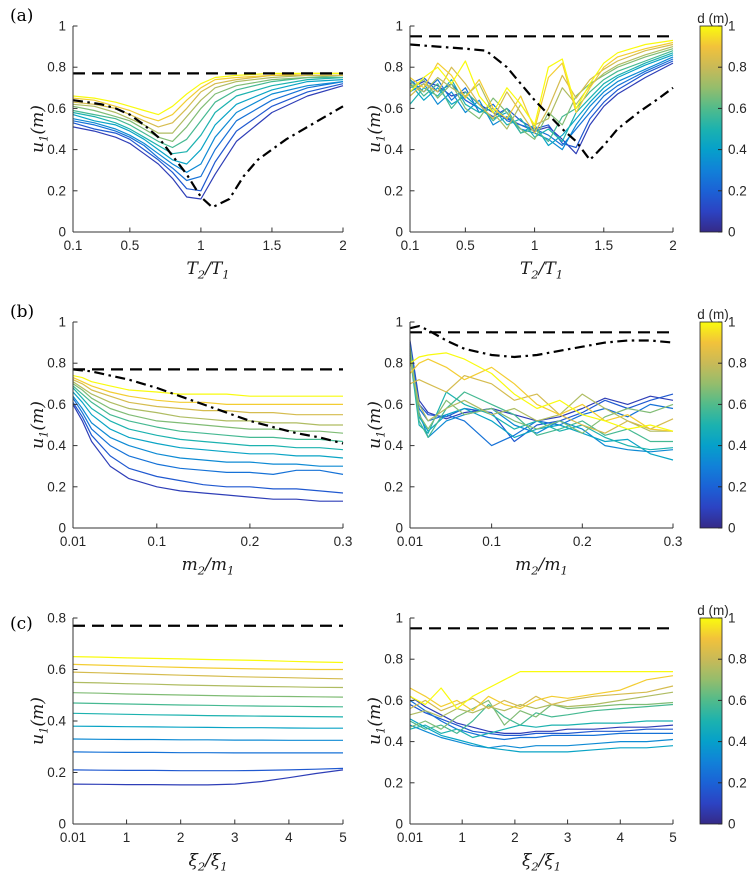  What do you see at coordinates (521, 150) in the screenshot?
I see `plot-area-a-right: 0.1 0.5 1 1.5 2 0 0.2 0.4 0.6 0.8 1 T2/T1 u1(m)` at bounding box center [521, 150].